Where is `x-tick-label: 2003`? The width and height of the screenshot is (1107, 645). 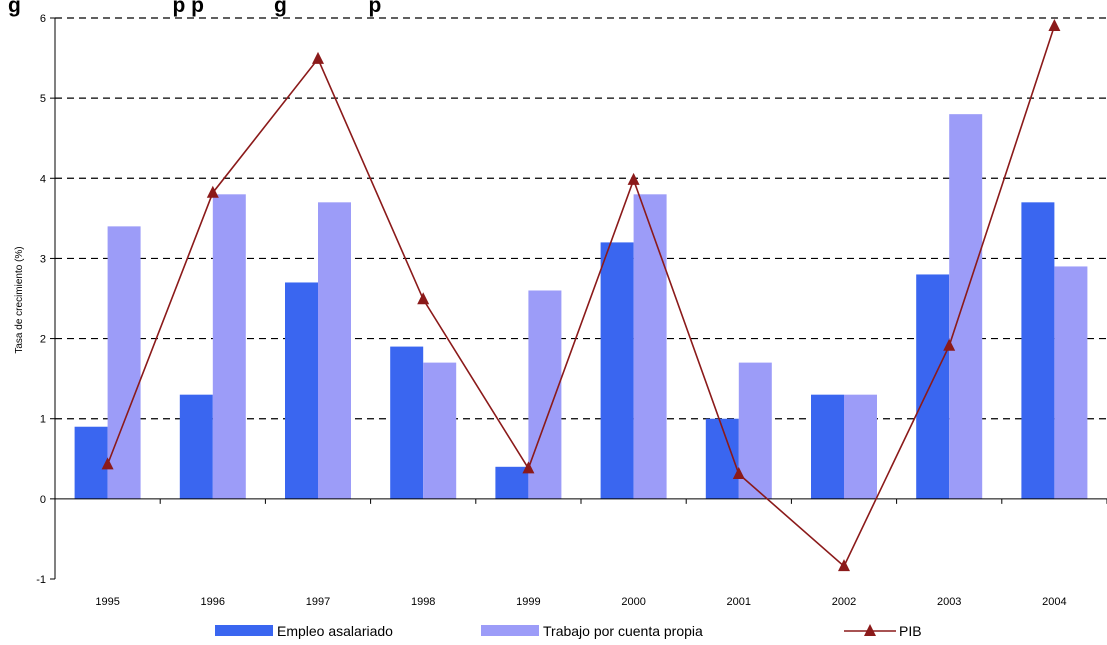
x-tick-label: 2003 is located at coordinates (949, 602).